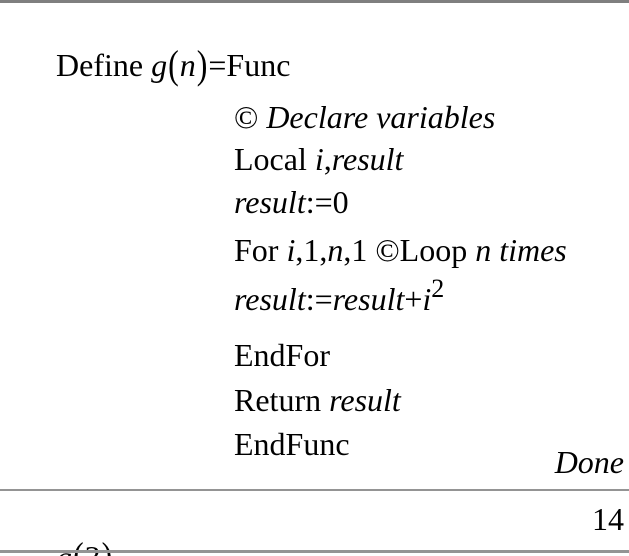 The width and height of the screenshot is (629, 556). Describe the element at coordinates (340, 202) in the screenshot. I see `text-segment: 0` at that location.